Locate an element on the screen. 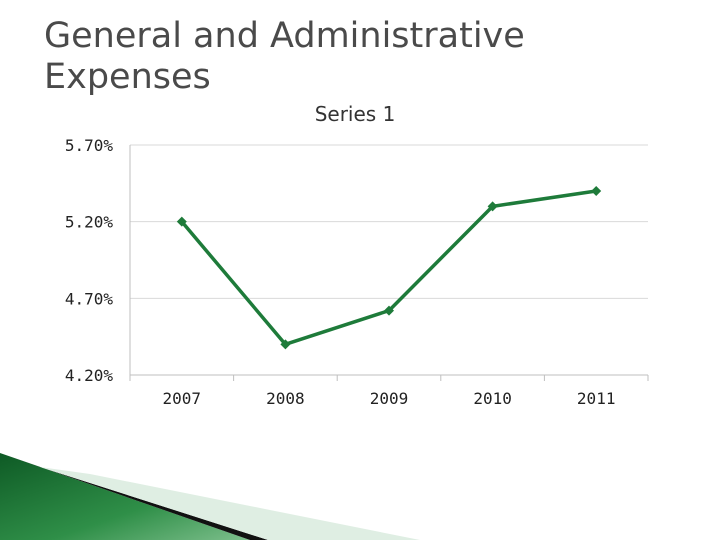 The height and width of the screenshot is (540, 720). y-tick-labels: 5.70% 5.20% 4.70% 4.20% is located at coordinates (89, 260).